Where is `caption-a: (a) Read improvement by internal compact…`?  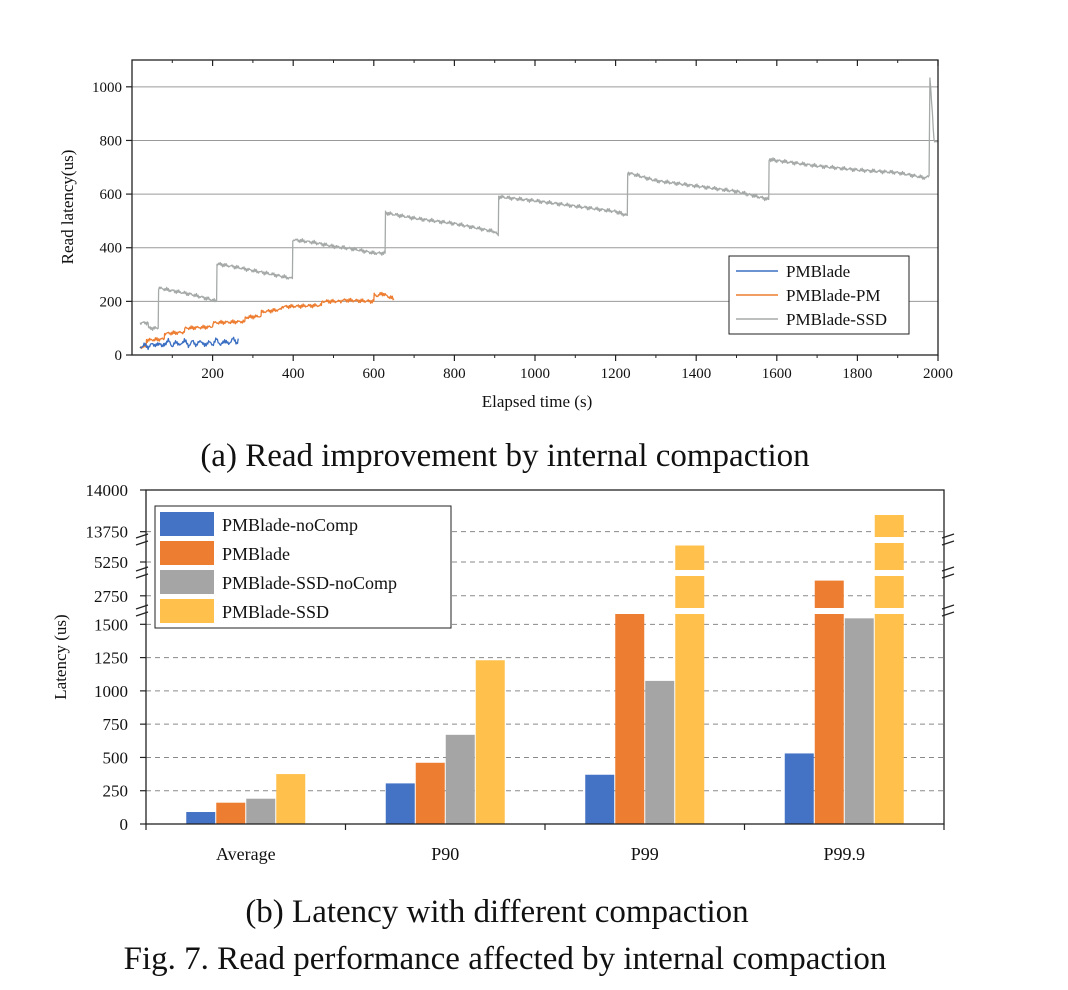
caption-a: (a) Read improvement by internal compact… is located at coordinates (504, 456).